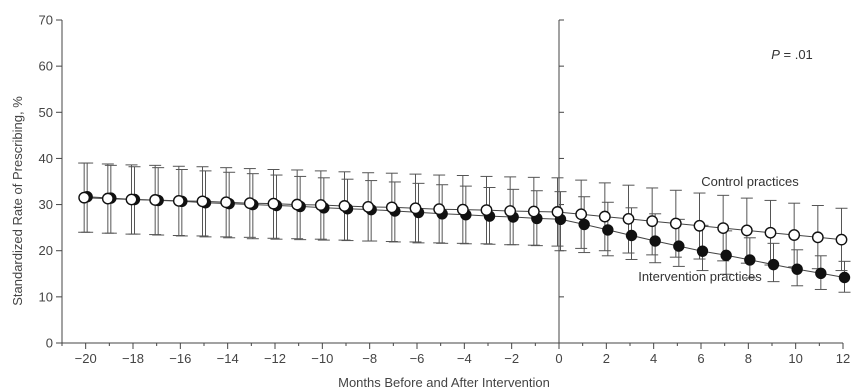  Describe the element at coordinates (49, 343) in the screenshot. I see `y-tick-label: 0` at that location.